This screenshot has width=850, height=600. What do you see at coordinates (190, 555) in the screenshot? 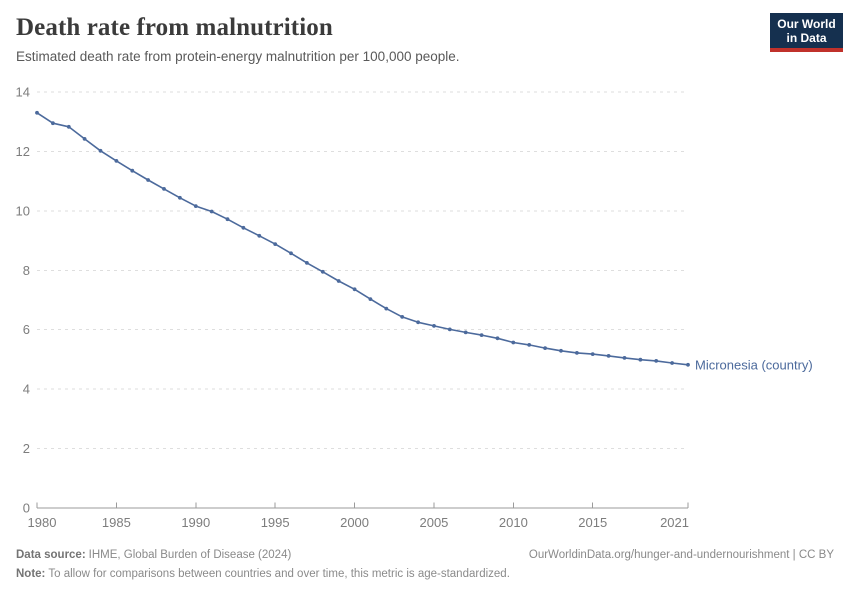
I see `data-source-value: IHME, Global Burden of Disease (2024)` at bounding box center [190, 555].